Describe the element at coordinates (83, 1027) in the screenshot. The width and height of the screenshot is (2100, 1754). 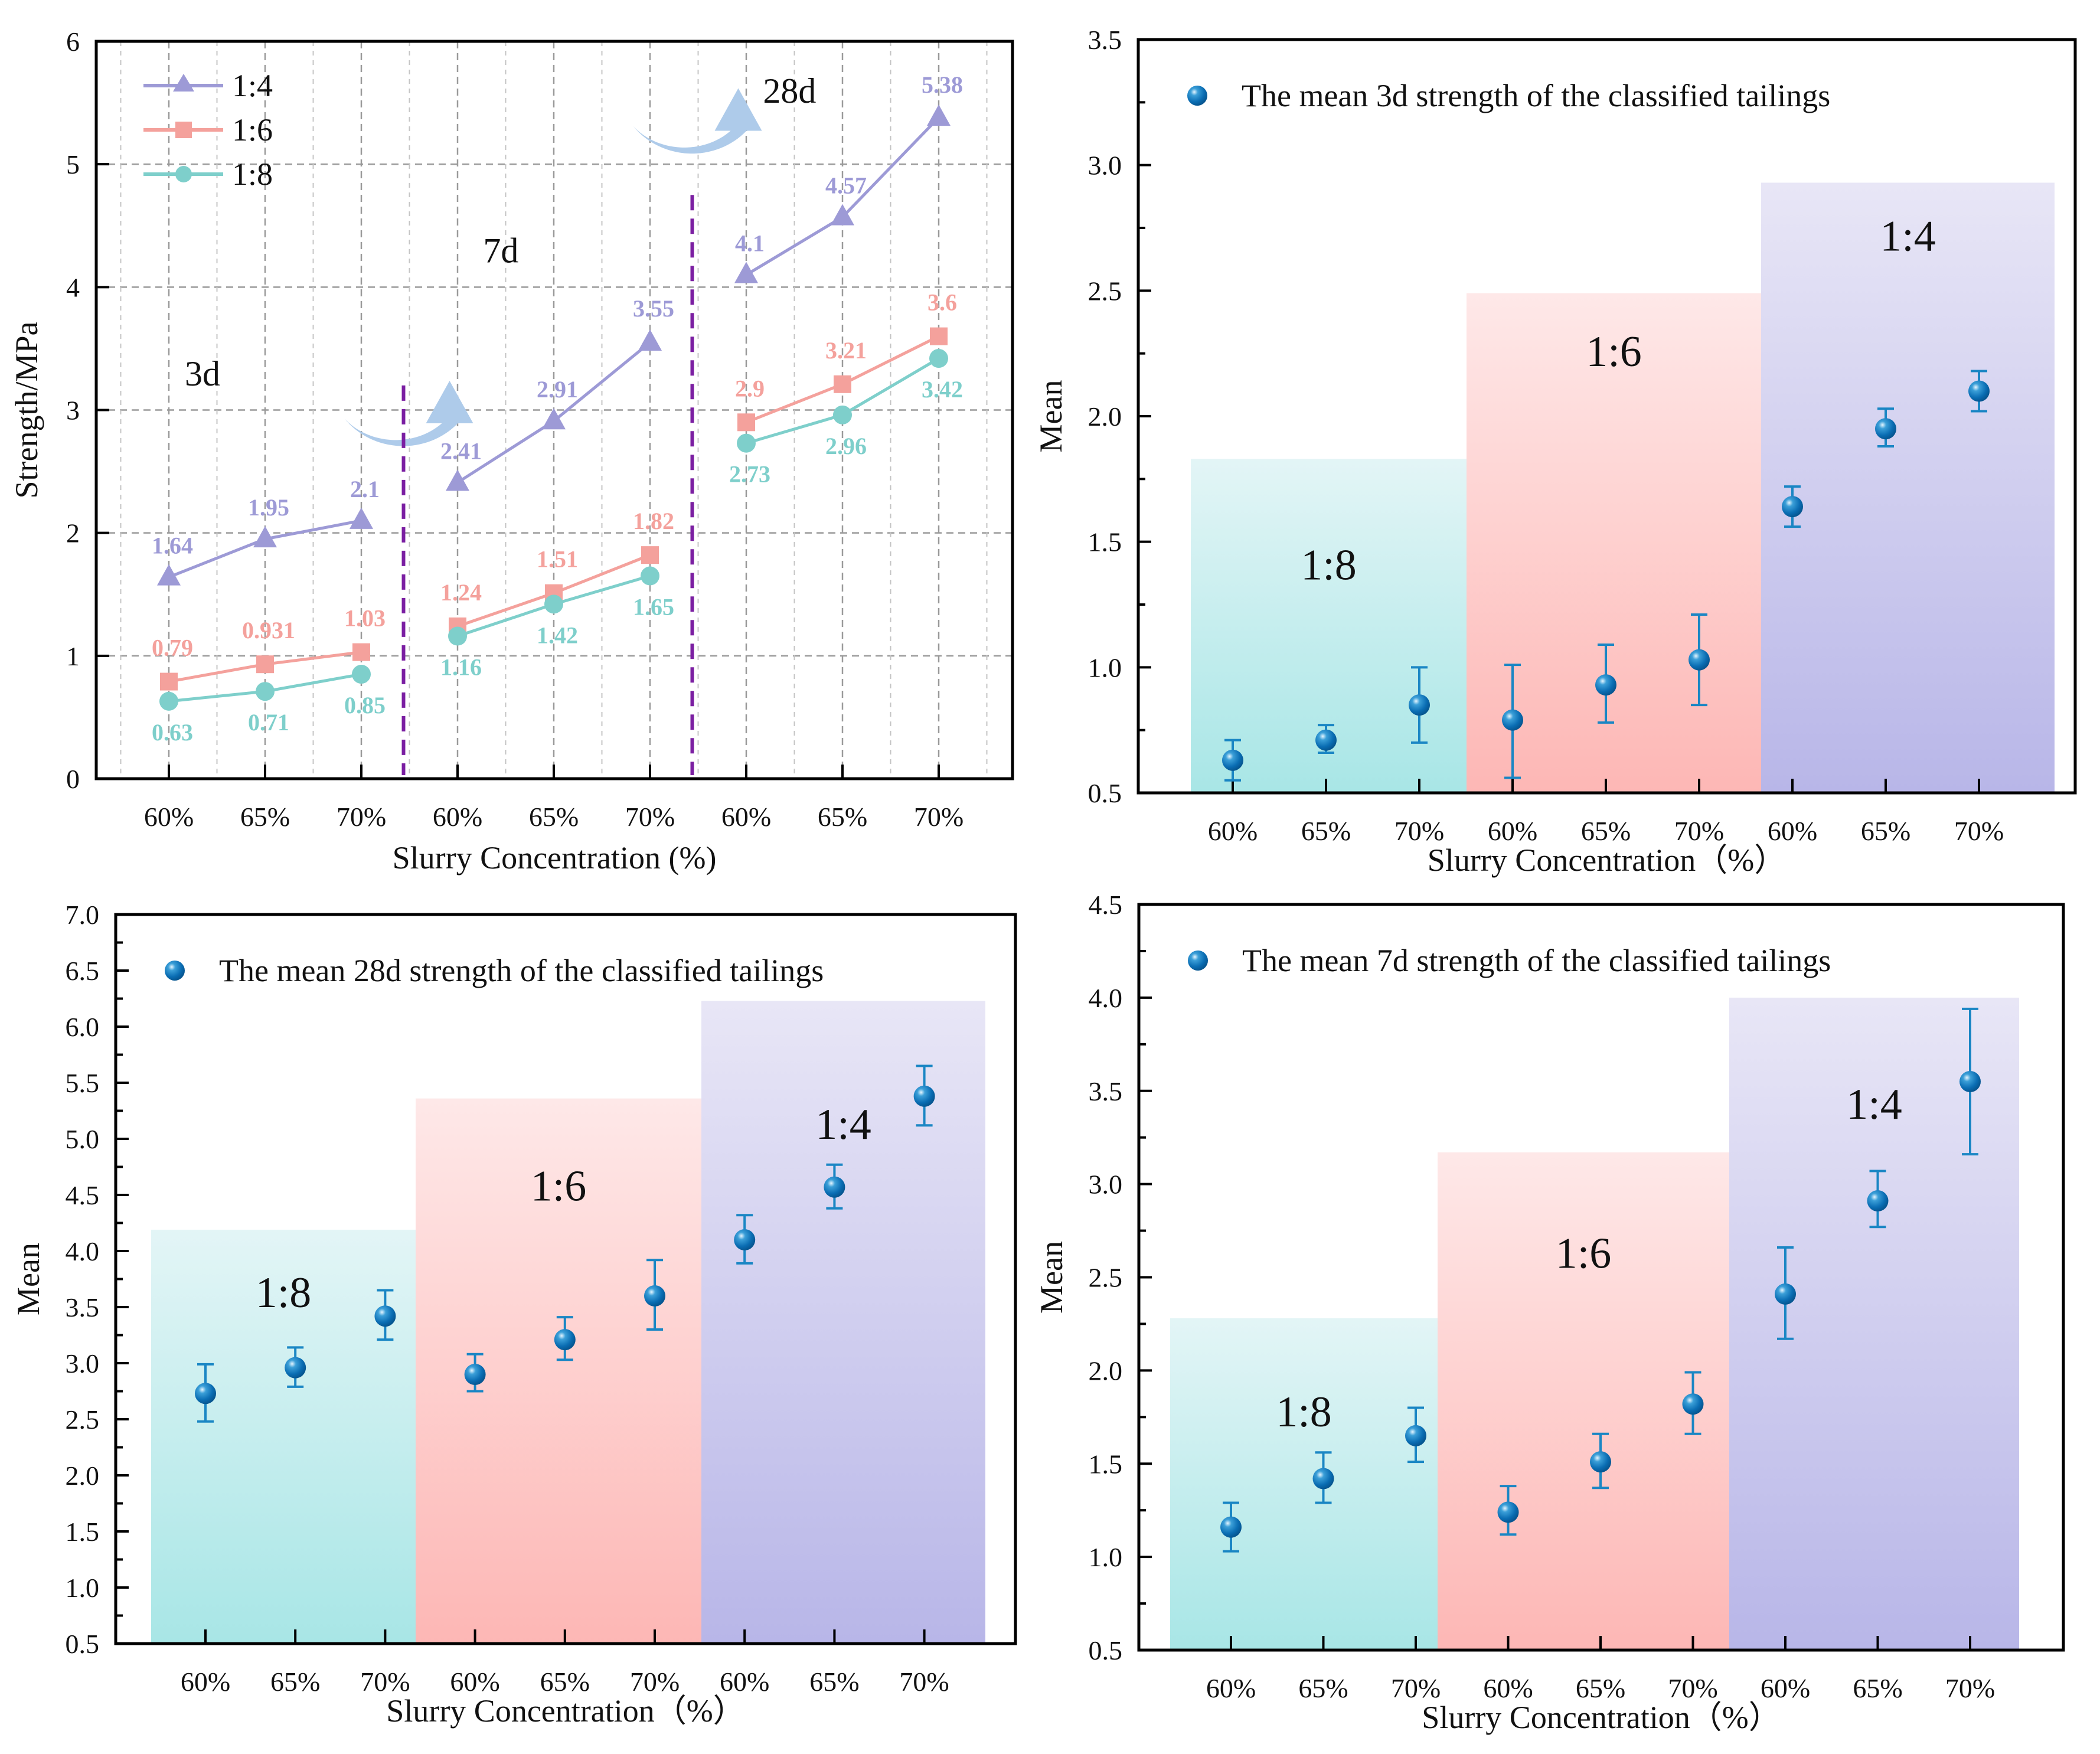
I see `y-tick-label: 6.0` at that location.